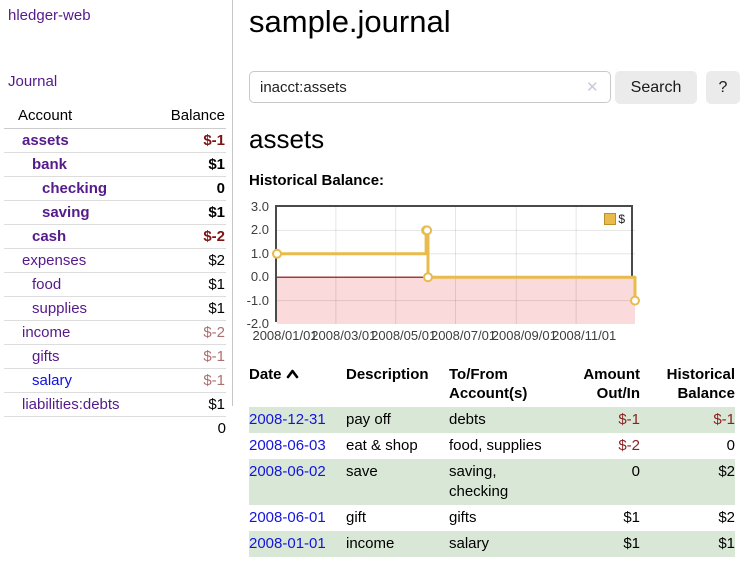  Describe the element at coordinates (79, 428) in the screenshot. I see `accounts-total-spacer` at that location.